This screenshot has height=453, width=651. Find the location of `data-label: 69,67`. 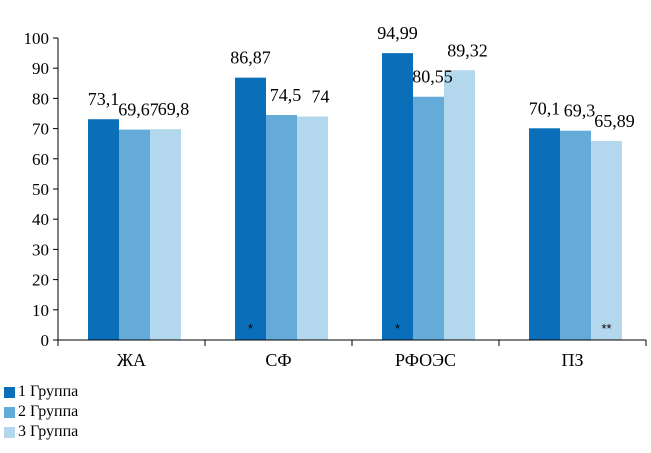

data-label: 69,67 is located at coordinates (138, 110).